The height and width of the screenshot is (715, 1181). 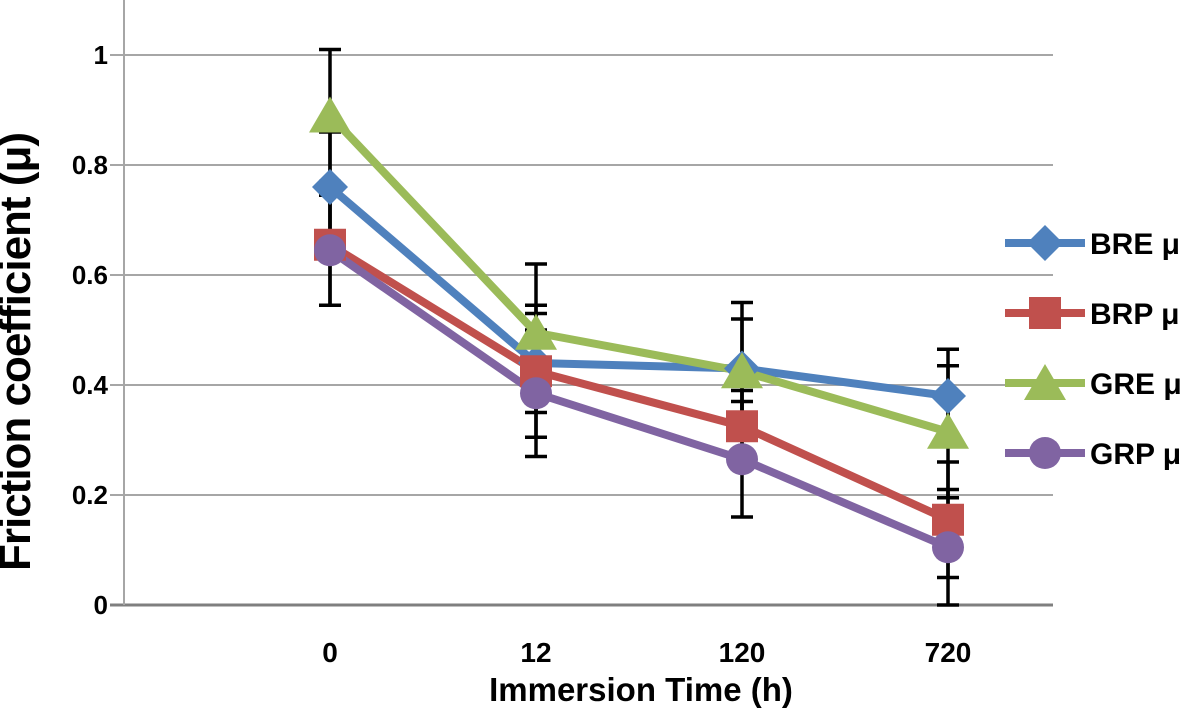 I want to click on x-tick-label: 12, so click(x=535, y=652).